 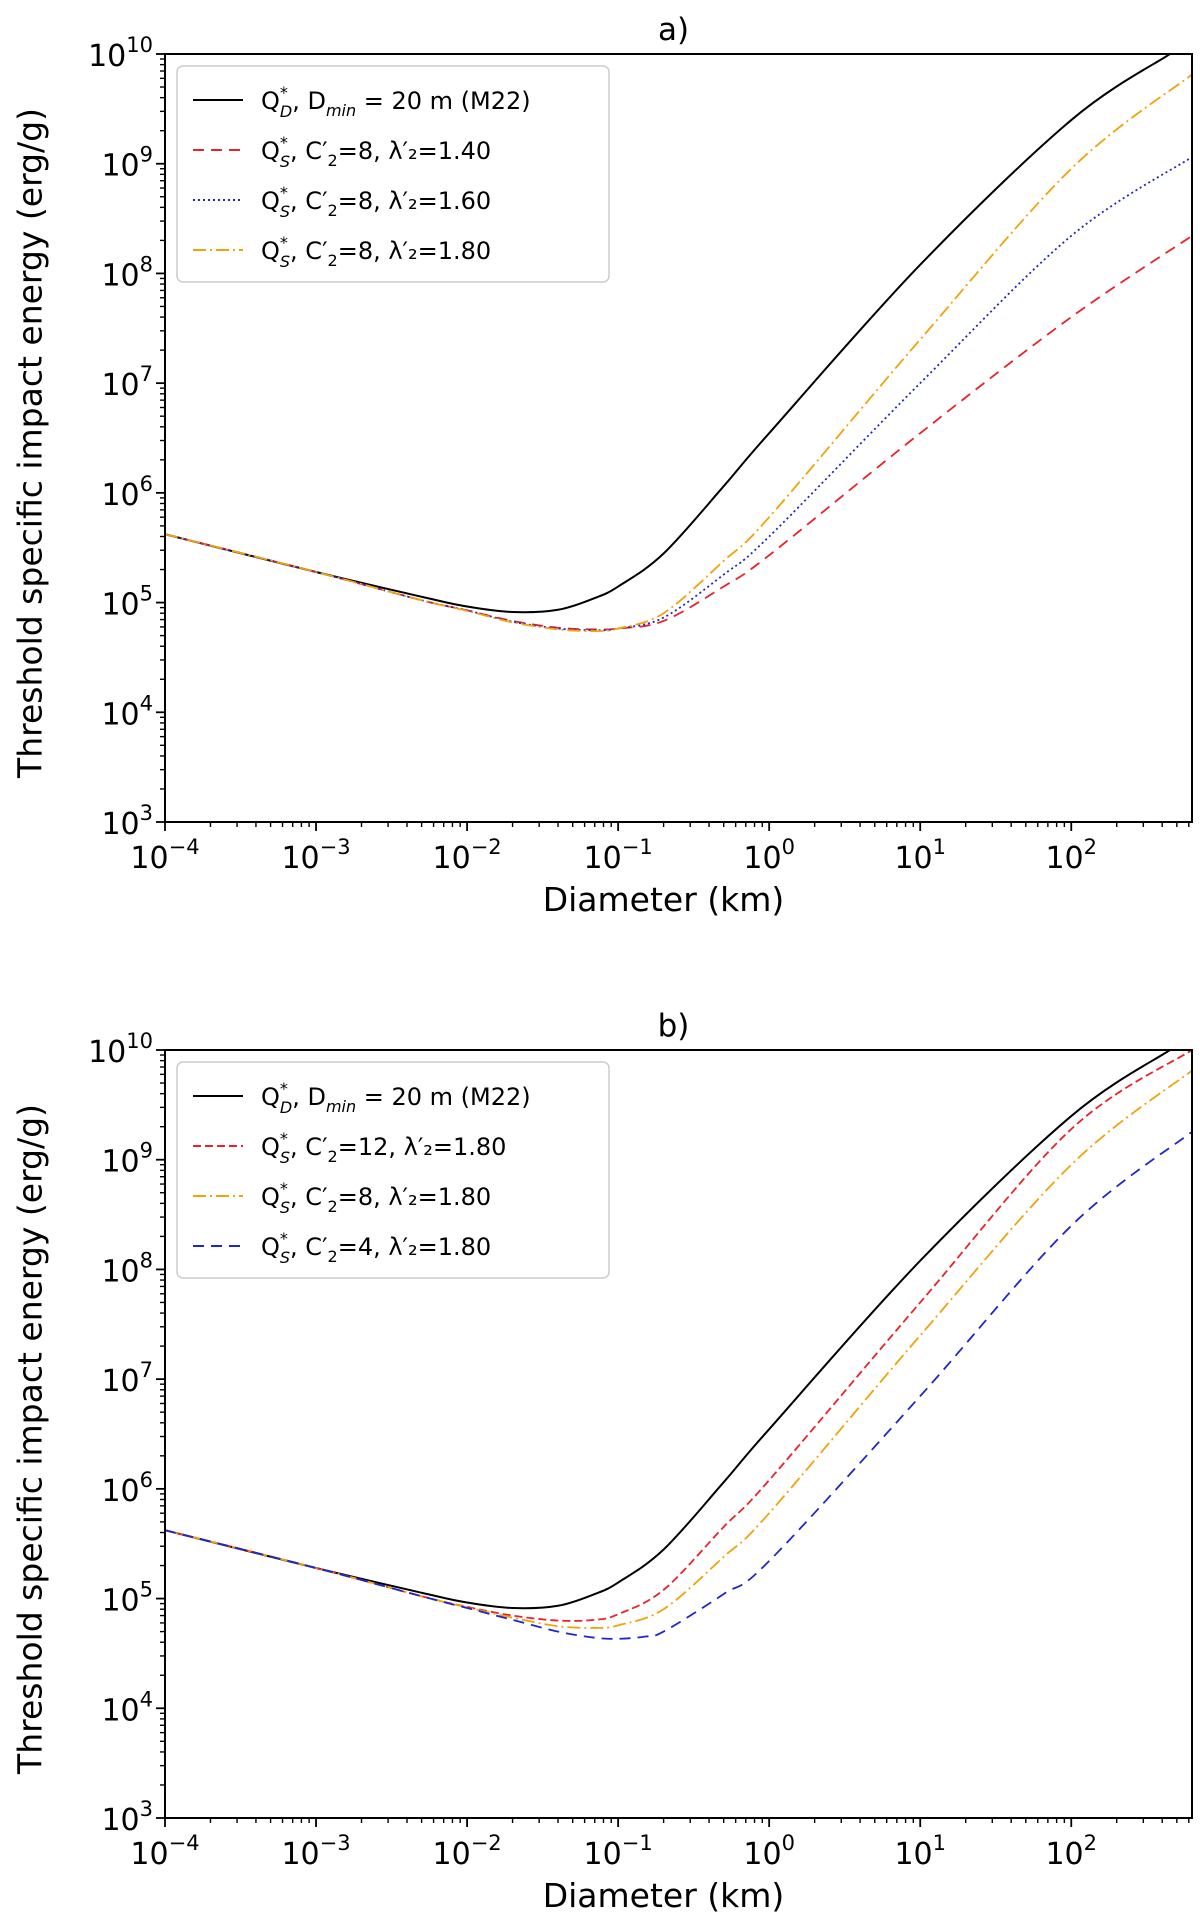 I want to click on chart0-y-axis-label: Threshold specific impact energy (erg/g), so click(x=30, y=443).